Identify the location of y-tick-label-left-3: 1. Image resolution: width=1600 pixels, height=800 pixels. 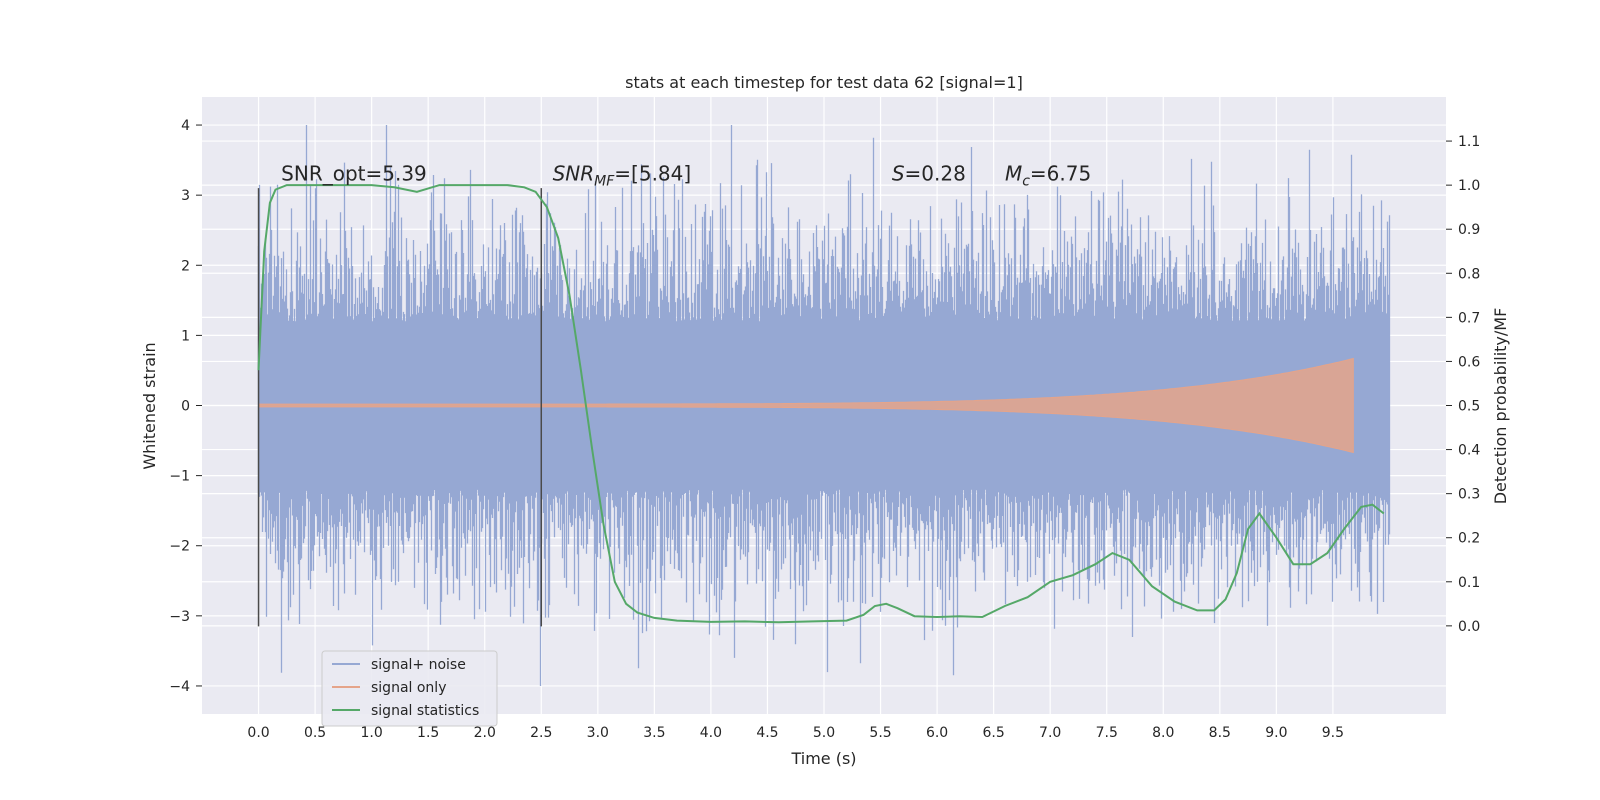
(185, 336).